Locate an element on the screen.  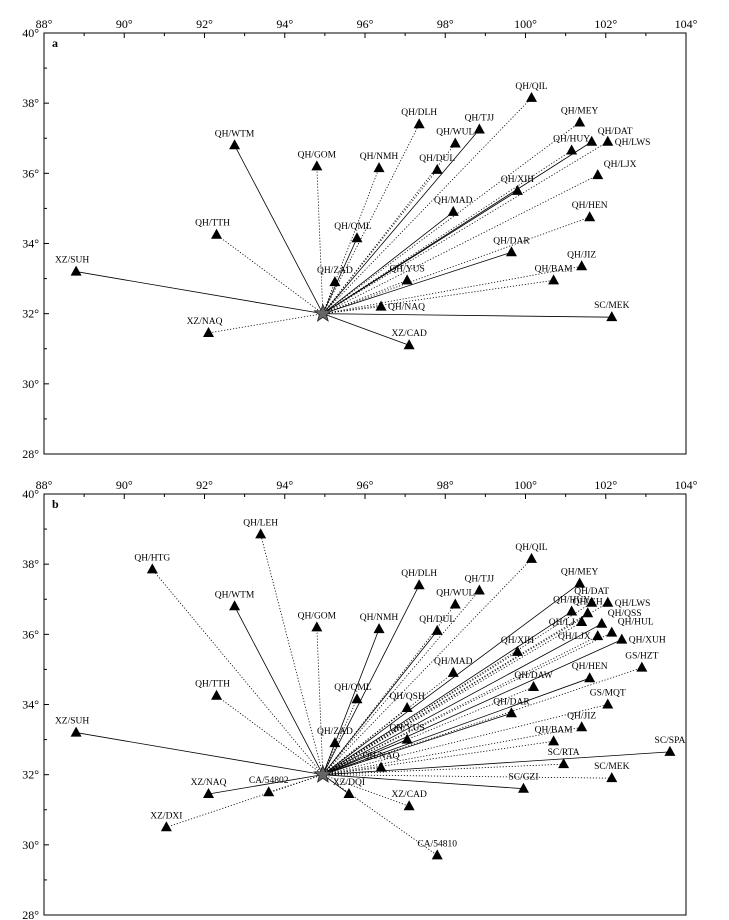
station-label: QH/MEY is located at coordinates (580, 111).